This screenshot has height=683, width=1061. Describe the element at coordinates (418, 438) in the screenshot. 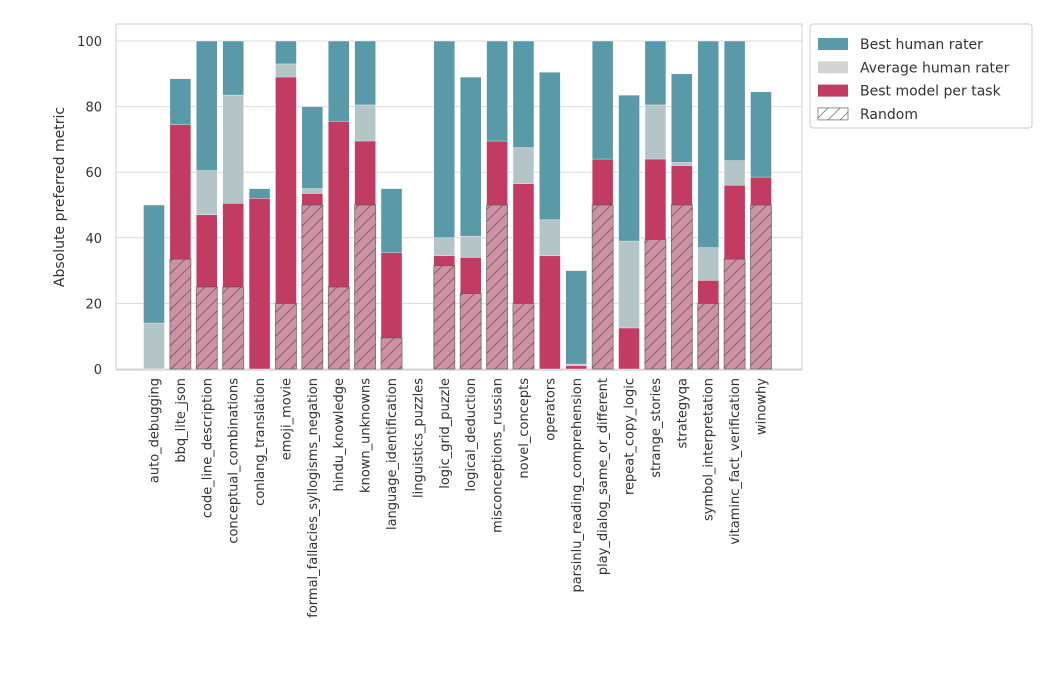

I see `x-tick-label: linguistics_puzzles` at that location.